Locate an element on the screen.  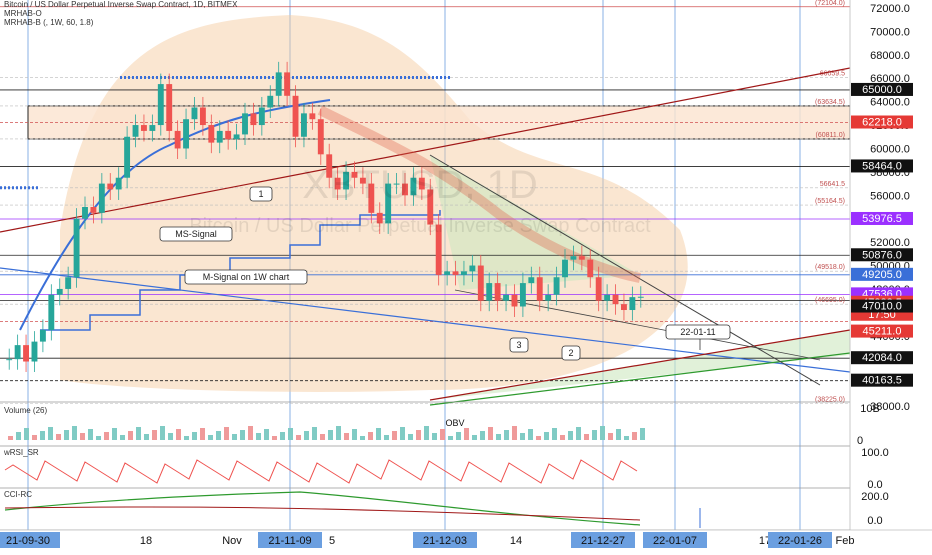
price-tick-label: 68000.0 is located at coordinates (890, 56).